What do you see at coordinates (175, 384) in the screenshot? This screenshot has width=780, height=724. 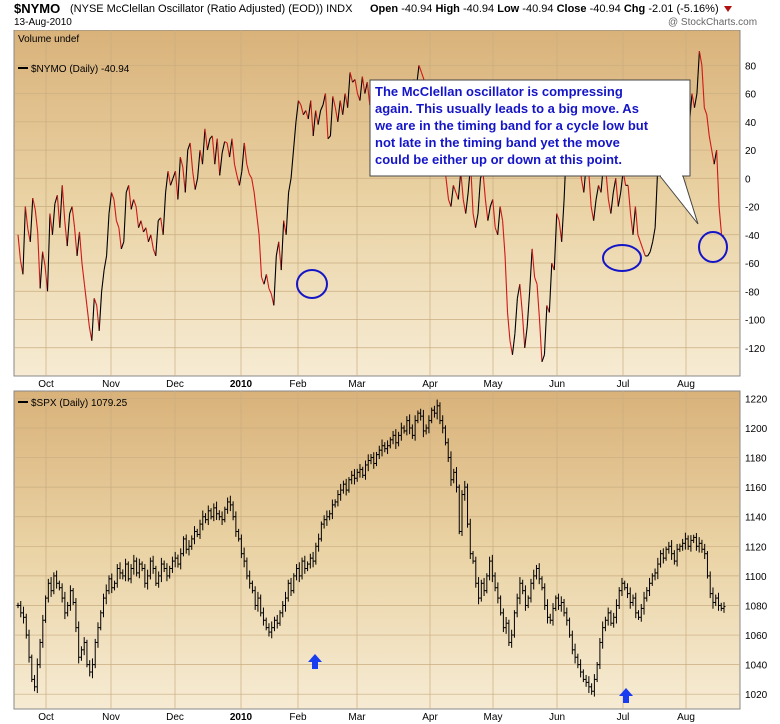 I see `nymo-x-tick-label: Dec` at bounding box center [175, 384].